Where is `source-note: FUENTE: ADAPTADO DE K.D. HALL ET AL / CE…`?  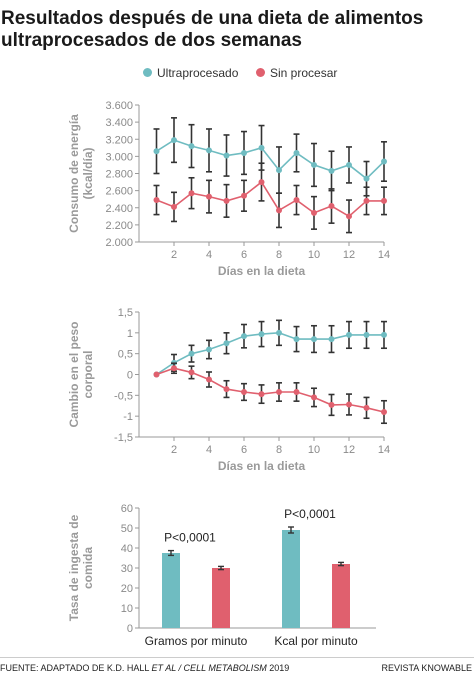
source-note: FUENTE: ADAPTADO DE K.D. HALL ET AL / CE… is located at coordinates (144, 668).